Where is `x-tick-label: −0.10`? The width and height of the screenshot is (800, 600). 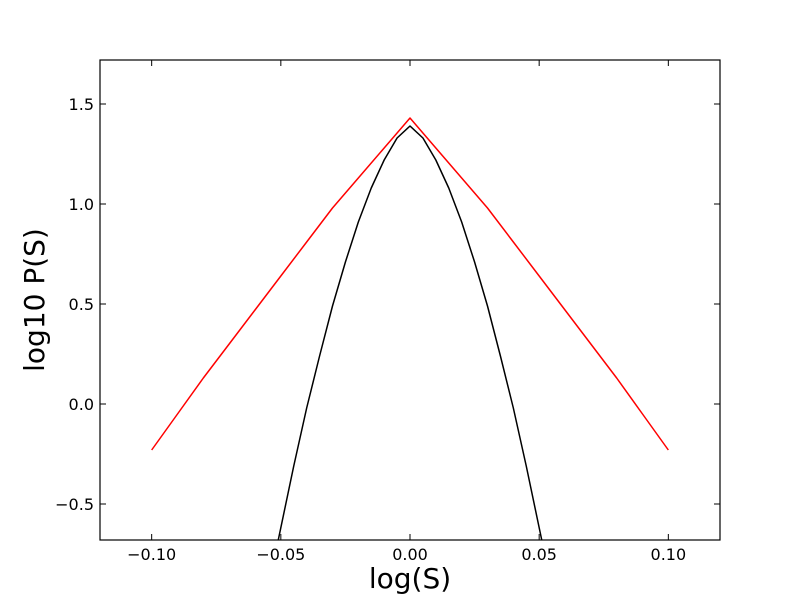 x-tick-label: −0.10 is located at coordinates (151, 554).